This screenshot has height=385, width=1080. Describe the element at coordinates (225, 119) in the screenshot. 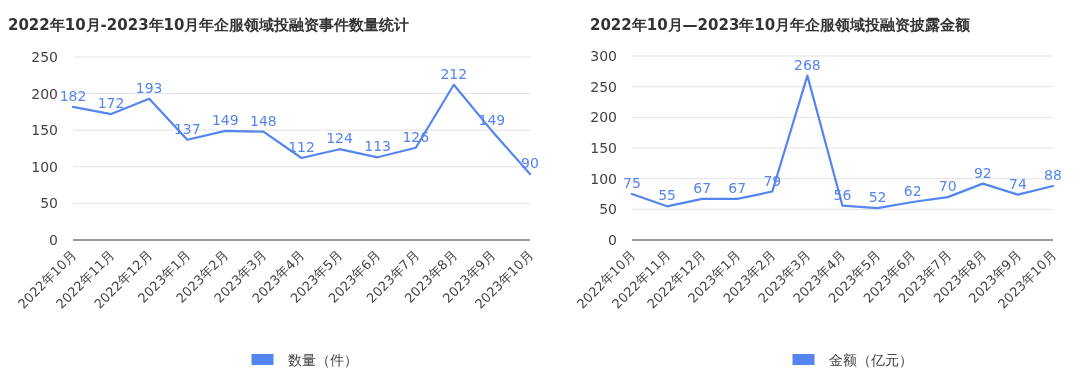

I see `data-label: 149` at that location.